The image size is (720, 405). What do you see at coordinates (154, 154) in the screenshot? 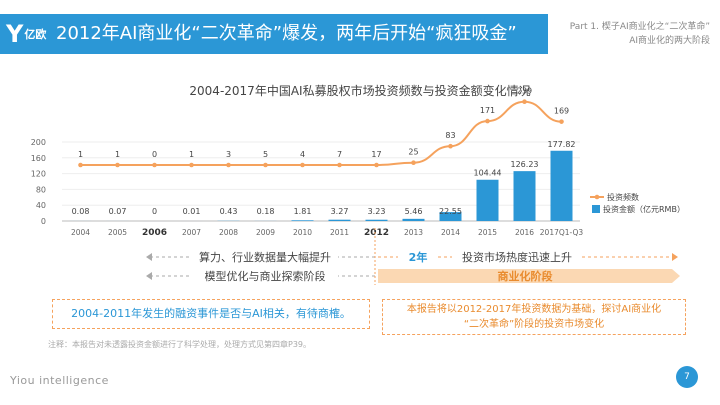
I see `line-value-label: 0` at bounding box center [154, 154].